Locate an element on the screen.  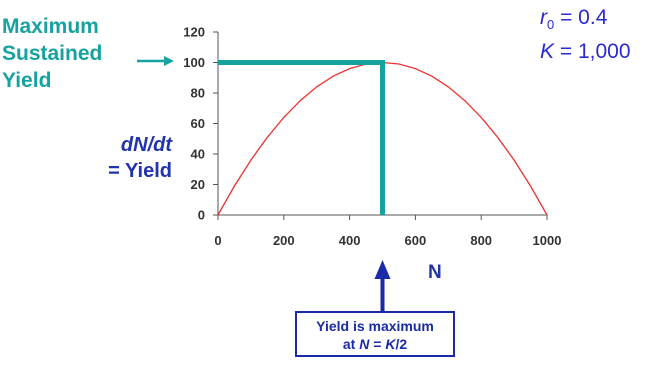
r-symbol: r is located at coordinates (543, 17).